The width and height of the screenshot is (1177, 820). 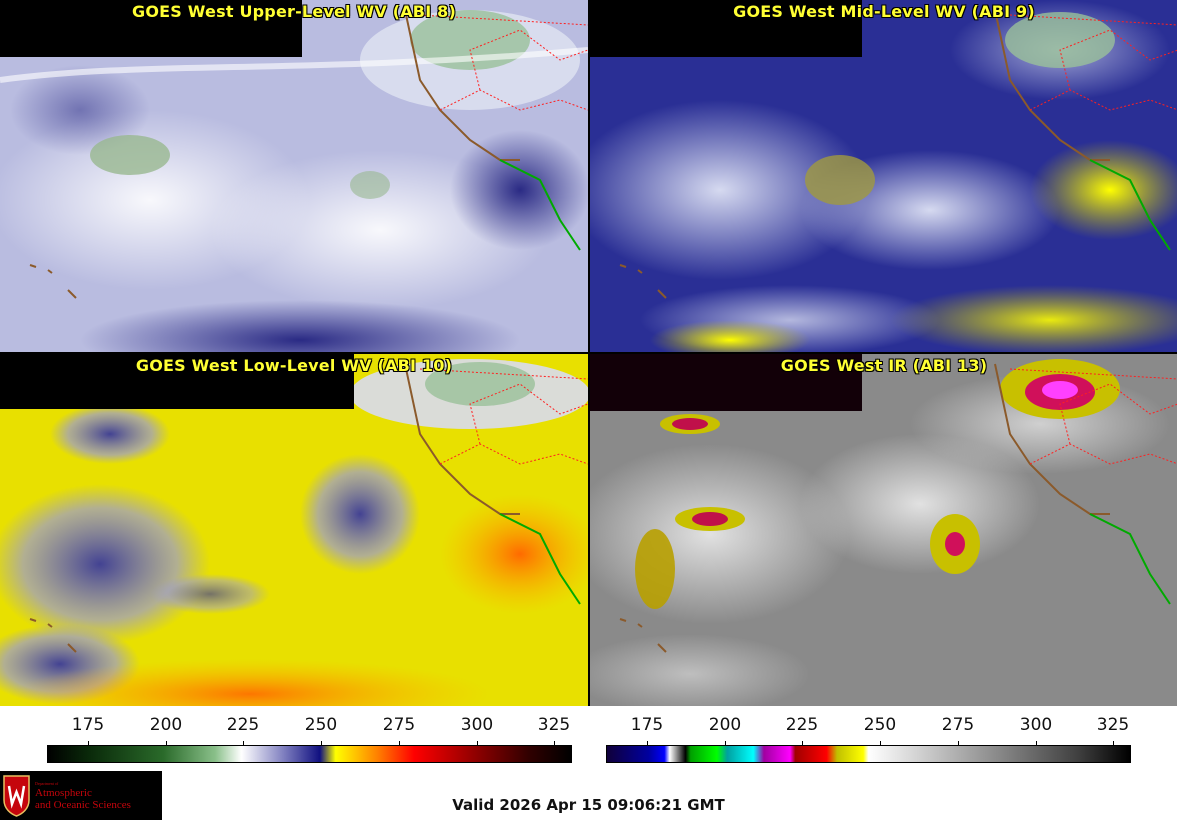 I want to click on colorbar-wv-gradient, so click(x=309, y=754).